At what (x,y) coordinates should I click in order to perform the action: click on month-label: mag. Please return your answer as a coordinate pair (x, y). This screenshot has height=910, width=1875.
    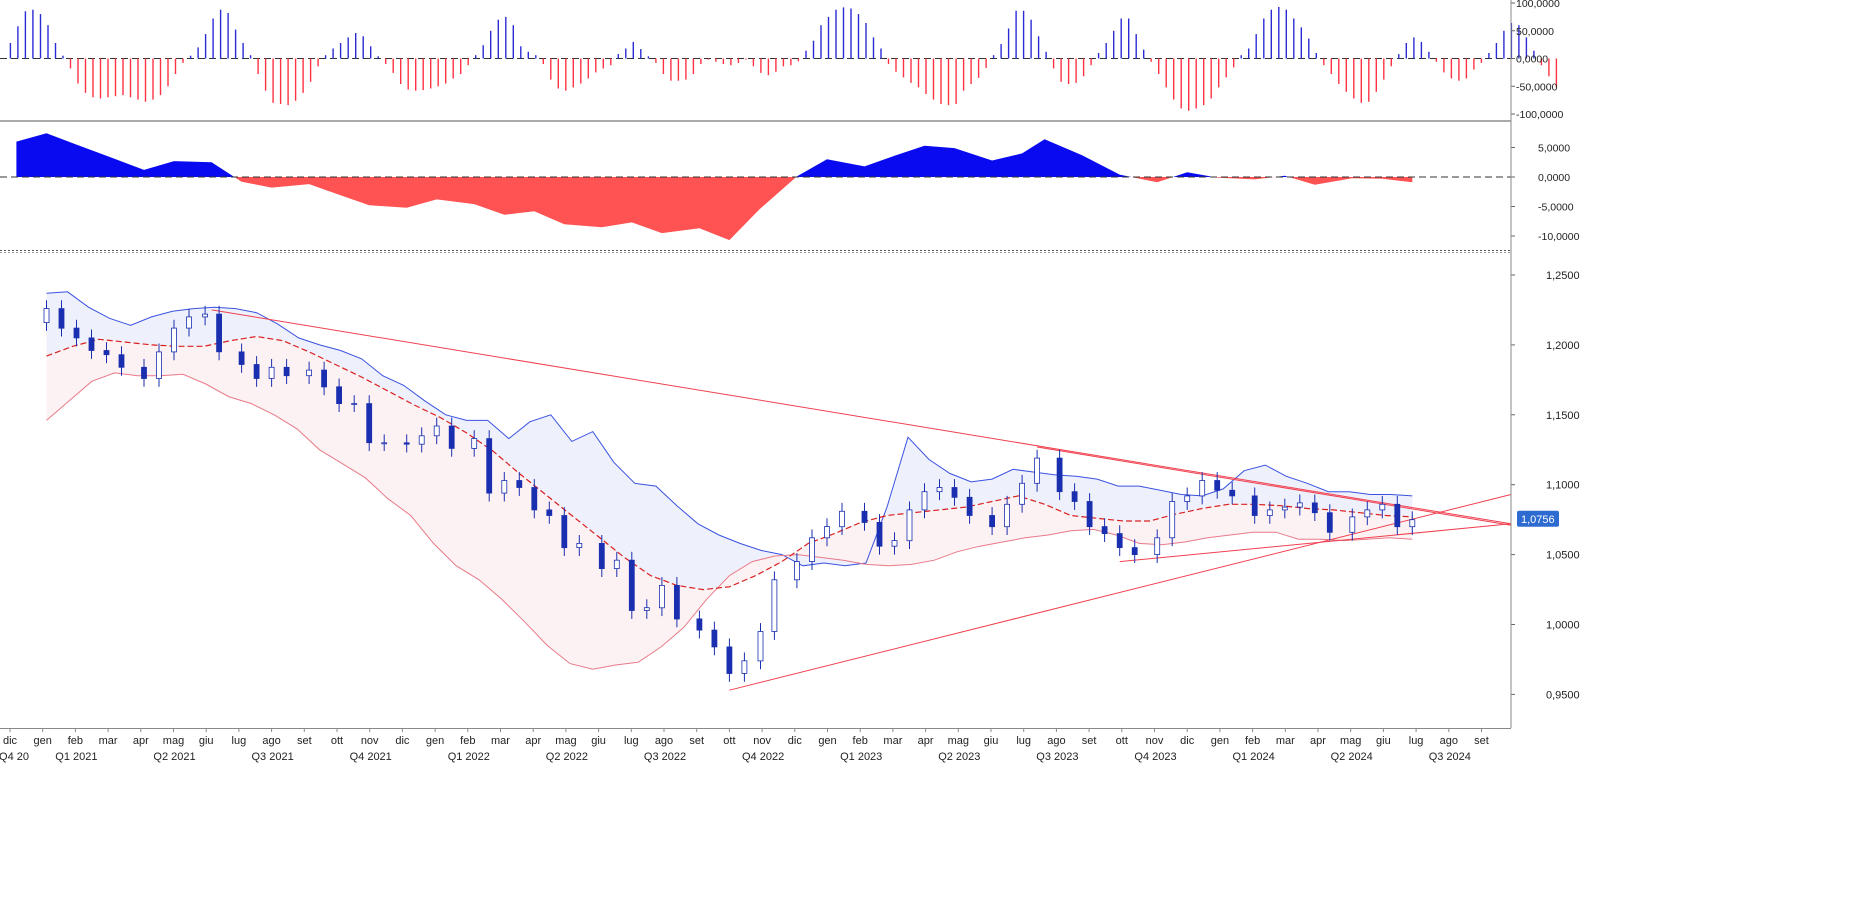
    Looking at the image, I should click on (1350, 741).